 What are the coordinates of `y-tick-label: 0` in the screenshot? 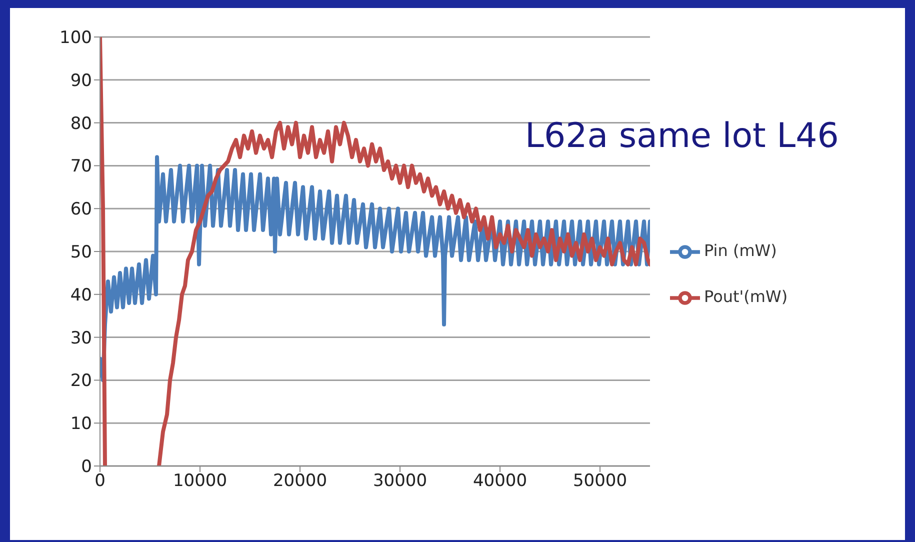 It's located at (86, 467).